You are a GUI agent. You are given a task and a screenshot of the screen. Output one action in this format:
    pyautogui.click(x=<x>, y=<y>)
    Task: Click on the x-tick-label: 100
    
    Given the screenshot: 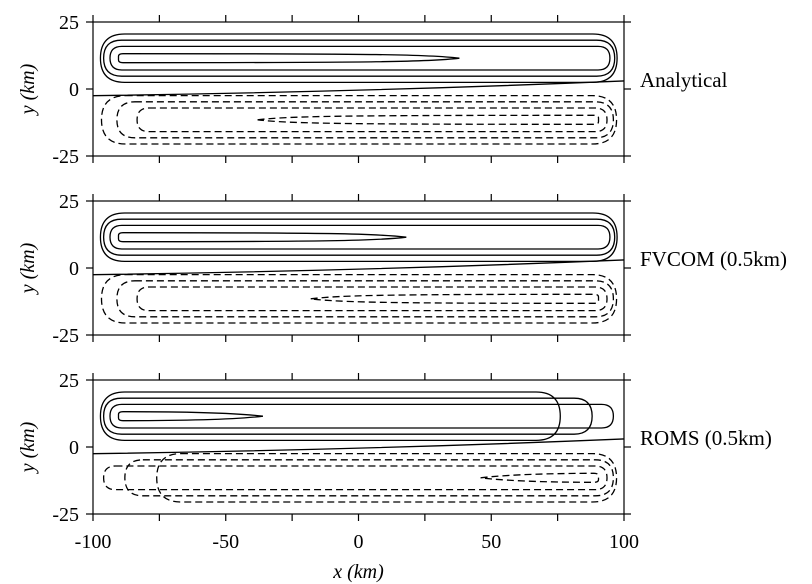 What is the action you would take?
    pyautogui.click(x=624, y=542)
    